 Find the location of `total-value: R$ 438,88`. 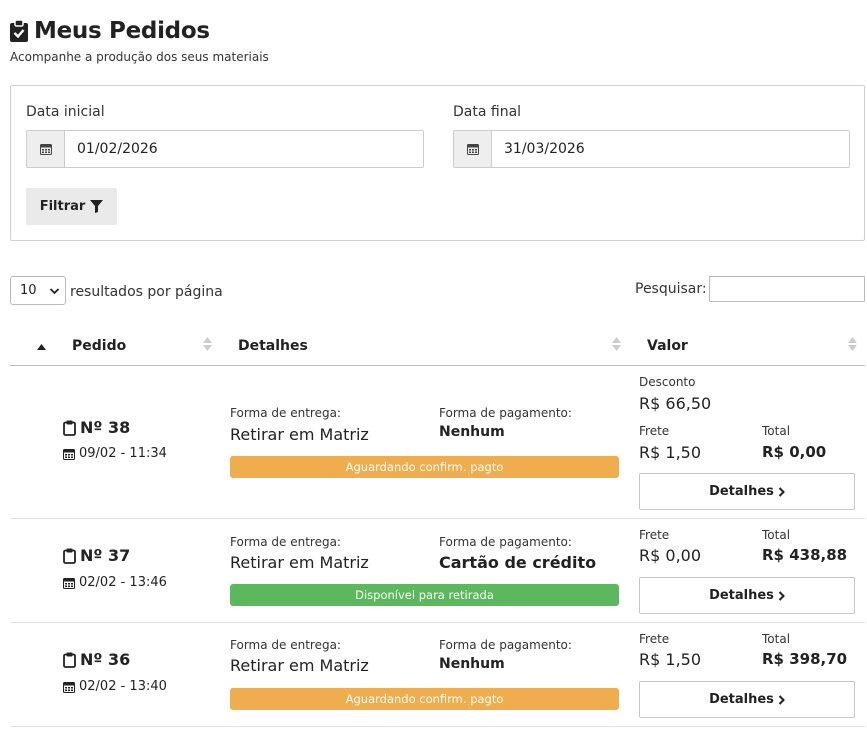

total-value: R$ 438,88 is located at coordinates (805, 555).